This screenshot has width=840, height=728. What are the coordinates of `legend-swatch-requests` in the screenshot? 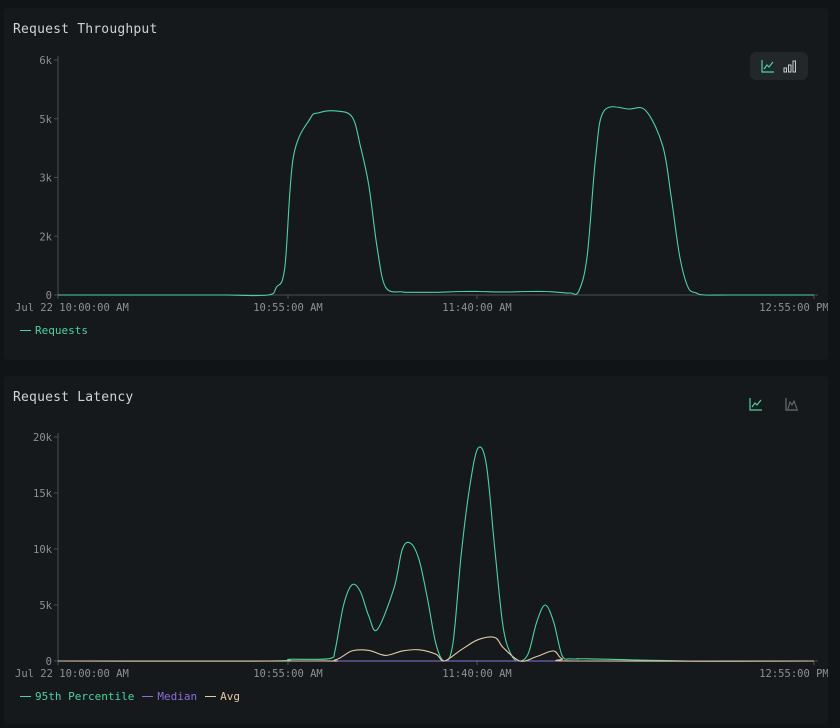 It's located at (25, 330).